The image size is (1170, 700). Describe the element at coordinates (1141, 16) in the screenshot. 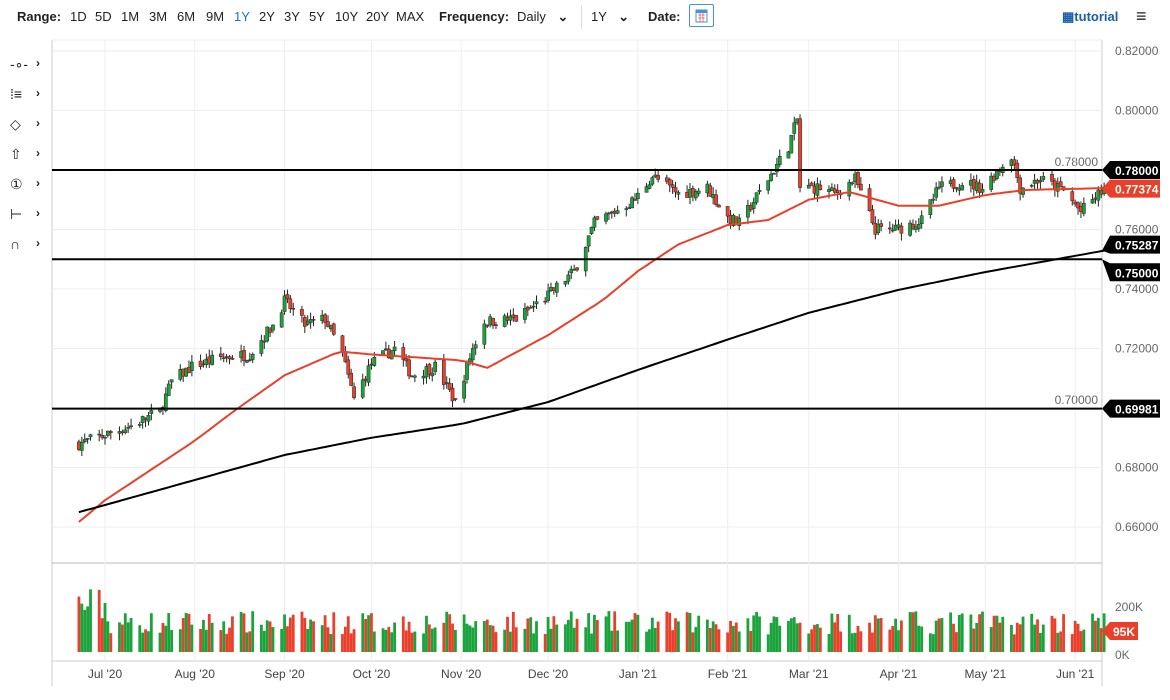

I see `hamburger-menu-icon: ≡` at that location.